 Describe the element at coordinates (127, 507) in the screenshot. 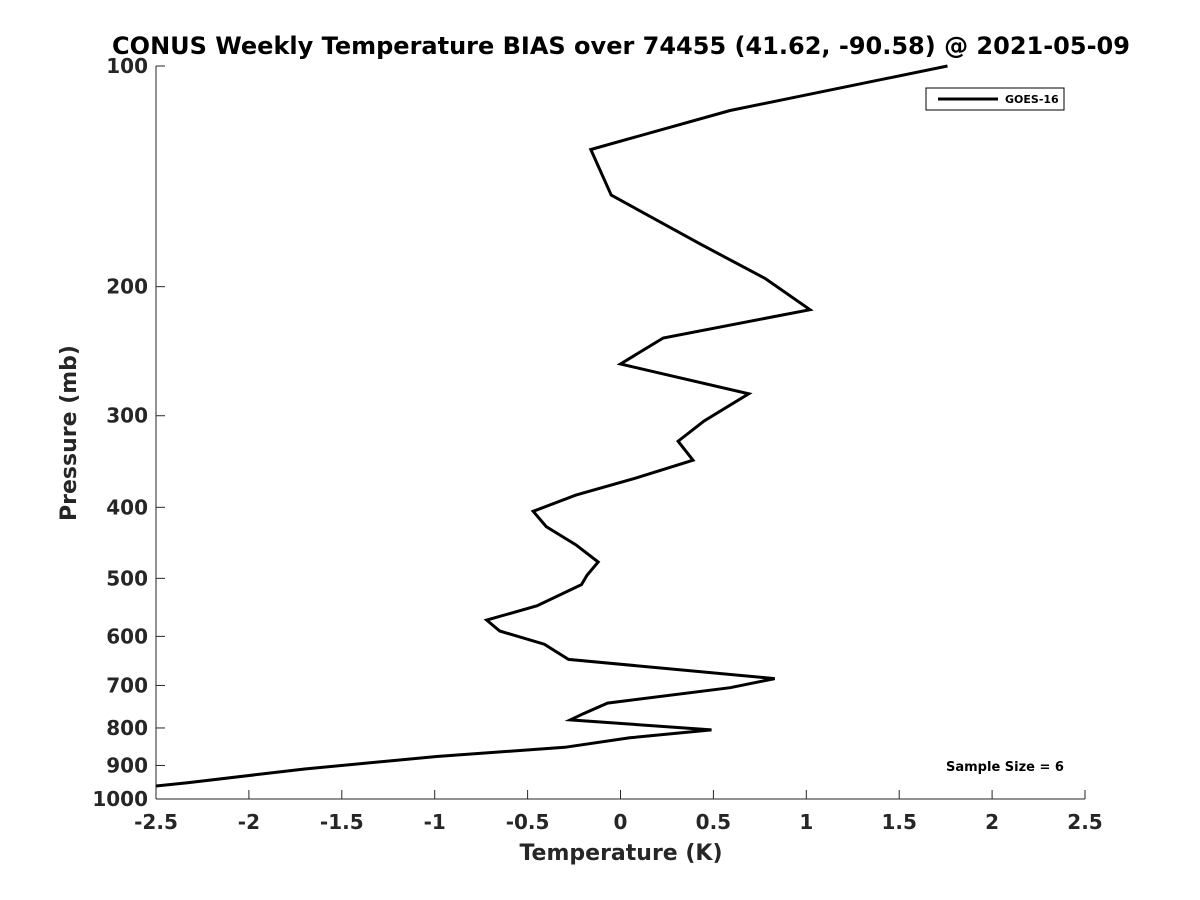

I see `y-tick-label: 400` at that location.